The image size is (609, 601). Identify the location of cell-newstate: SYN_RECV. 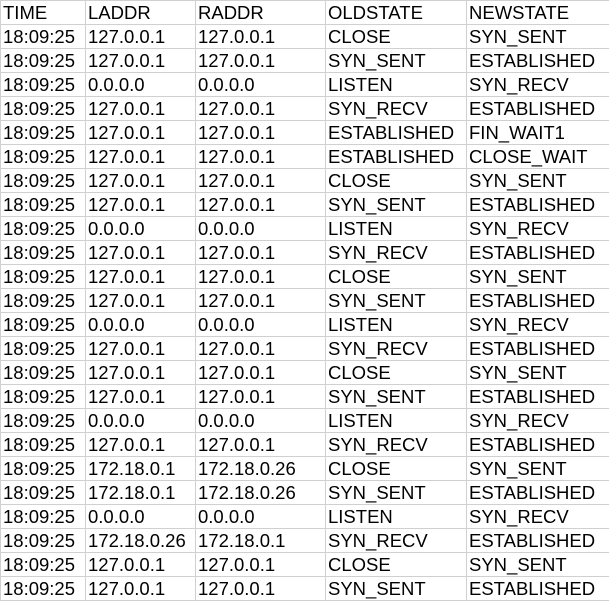
(537, 84).